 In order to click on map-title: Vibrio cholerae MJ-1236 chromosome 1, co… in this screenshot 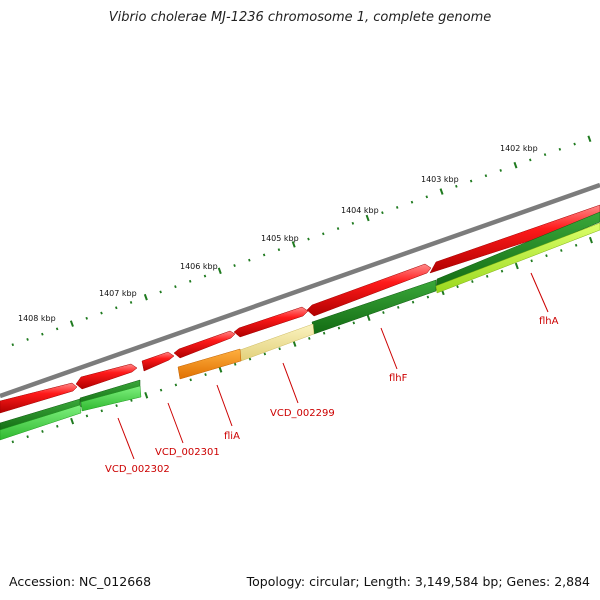, I will do `click(300, 17)`.